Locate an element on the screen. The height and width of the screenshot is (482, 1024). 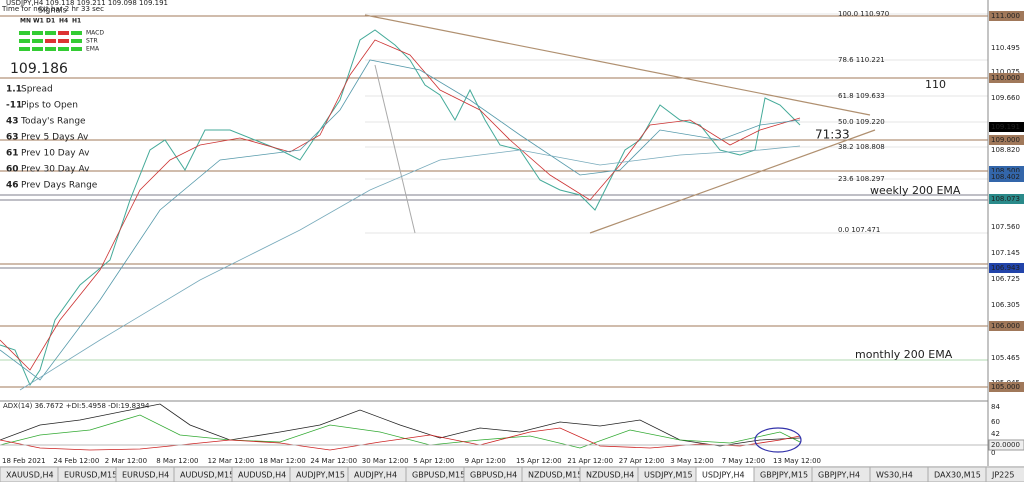
indicator-label: ADX(14) 36.7672 +DI:5.4958 -DI:19.8394 is located at coordinates (76, 406).